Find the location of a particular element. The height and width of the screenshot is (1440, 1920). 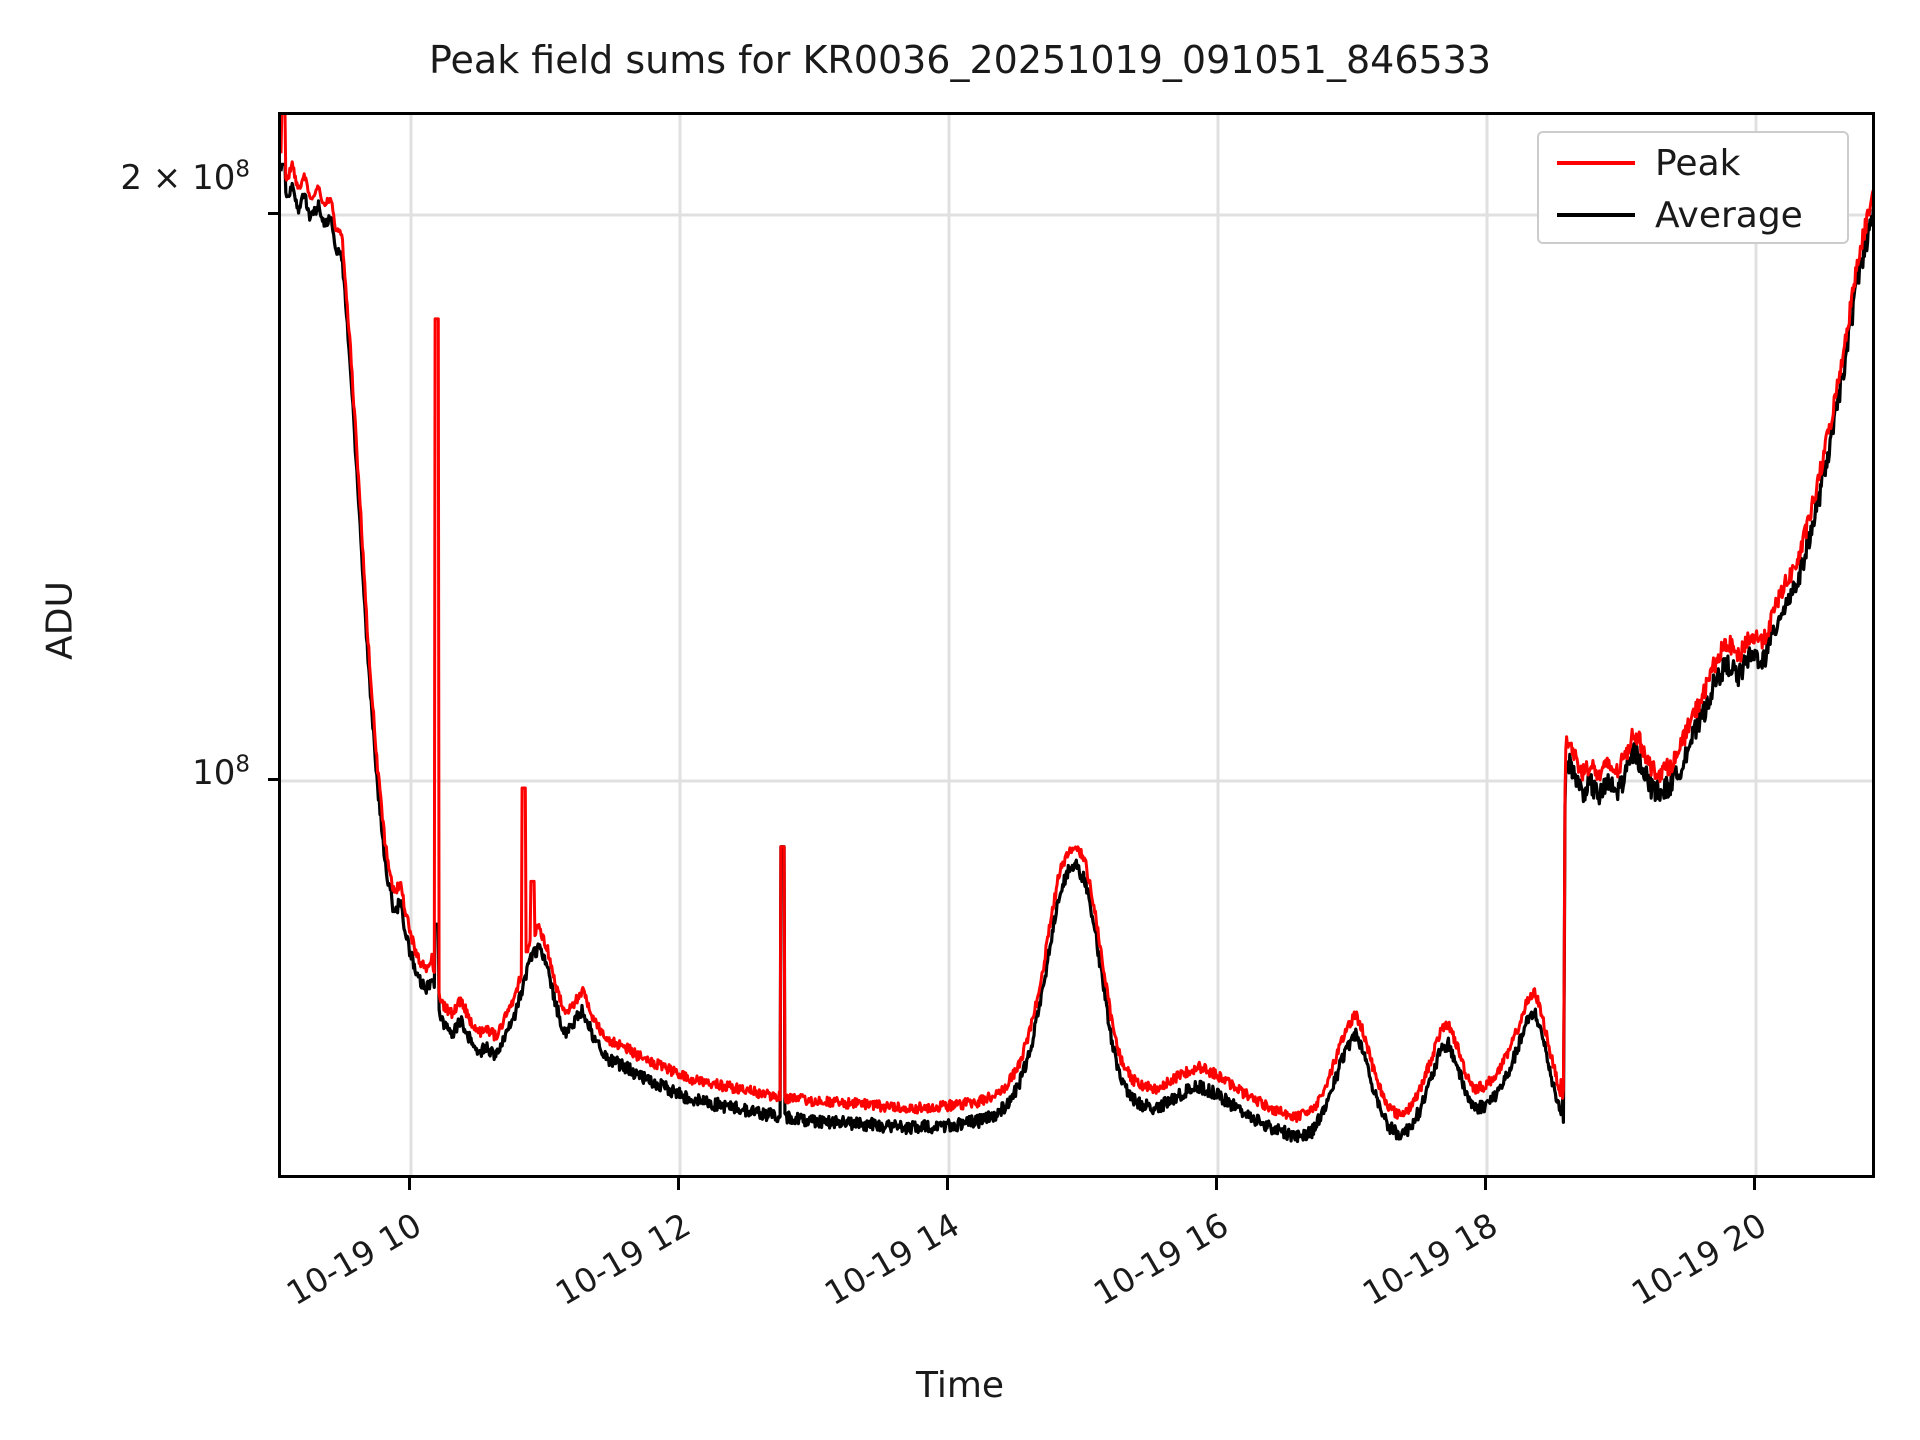

legend: Peak Average is located at coordinates (1693, 187).